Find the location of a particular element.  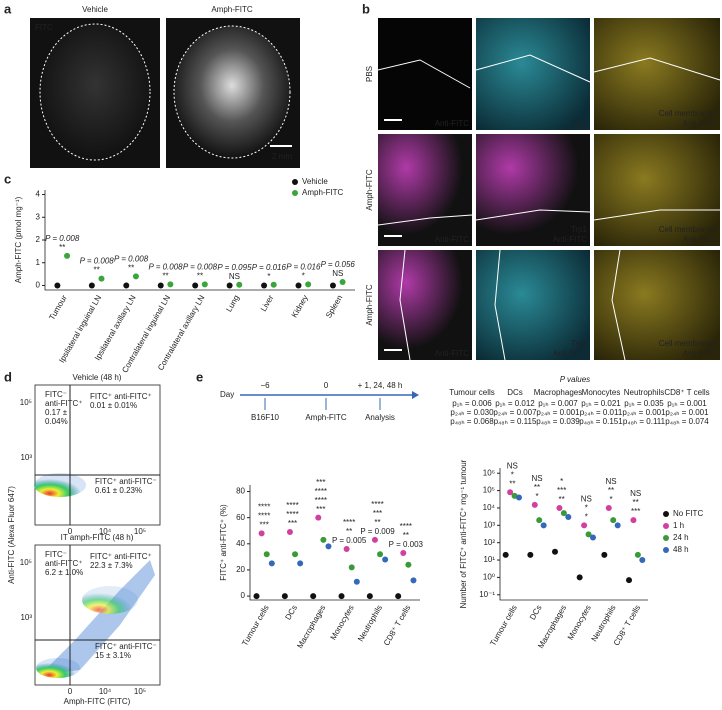

table-cell: p₂₄ₕ = 0.001 is located at coordinates (687, 412).